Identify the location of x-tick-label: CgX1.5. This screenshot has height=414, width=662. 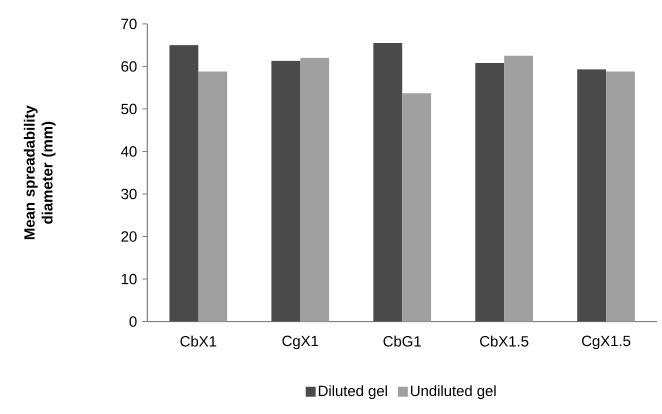
(606, 343).